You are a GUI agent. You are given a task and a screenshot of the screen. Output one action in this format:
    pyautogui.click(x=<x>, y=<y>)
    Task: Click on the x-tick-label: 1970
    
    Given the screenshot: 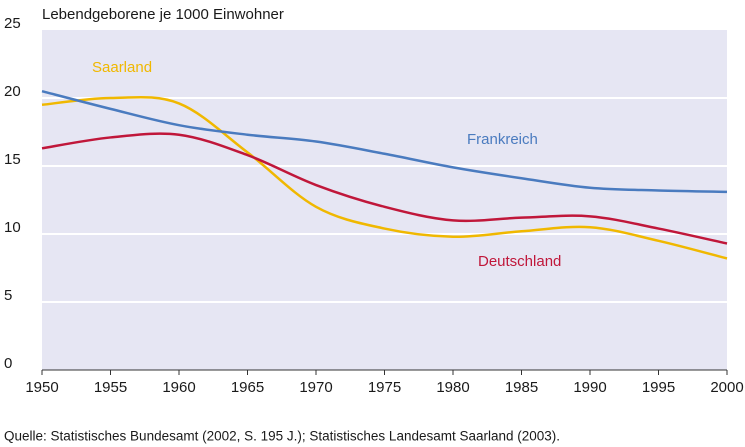 What is the action you would take?
    pyautogui.click(x=315, y=387)
    